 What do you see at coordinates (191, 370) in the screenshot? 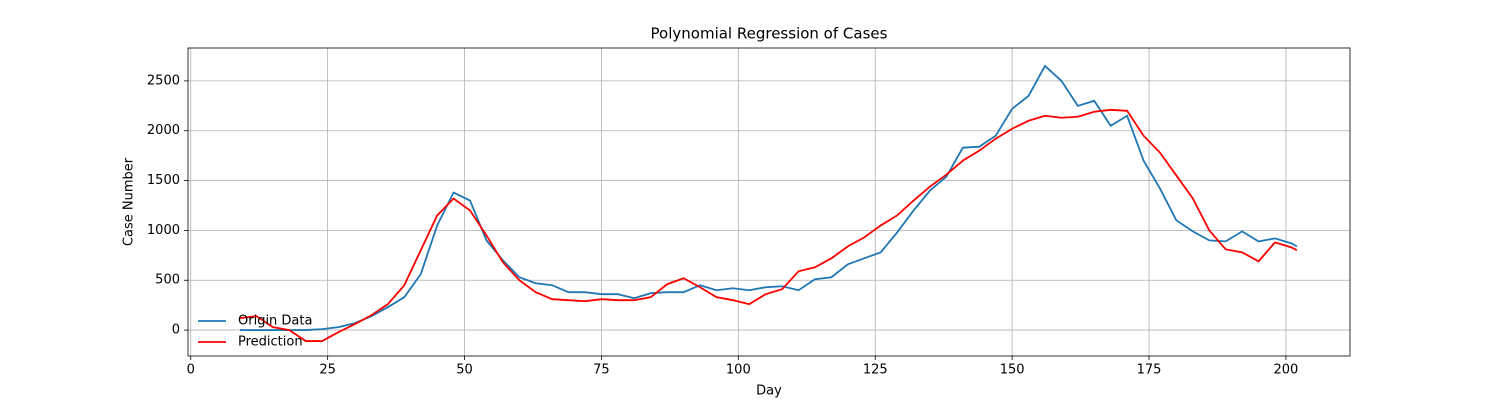
I see `x-tick-label: 0` at bounding box center [191, 370].